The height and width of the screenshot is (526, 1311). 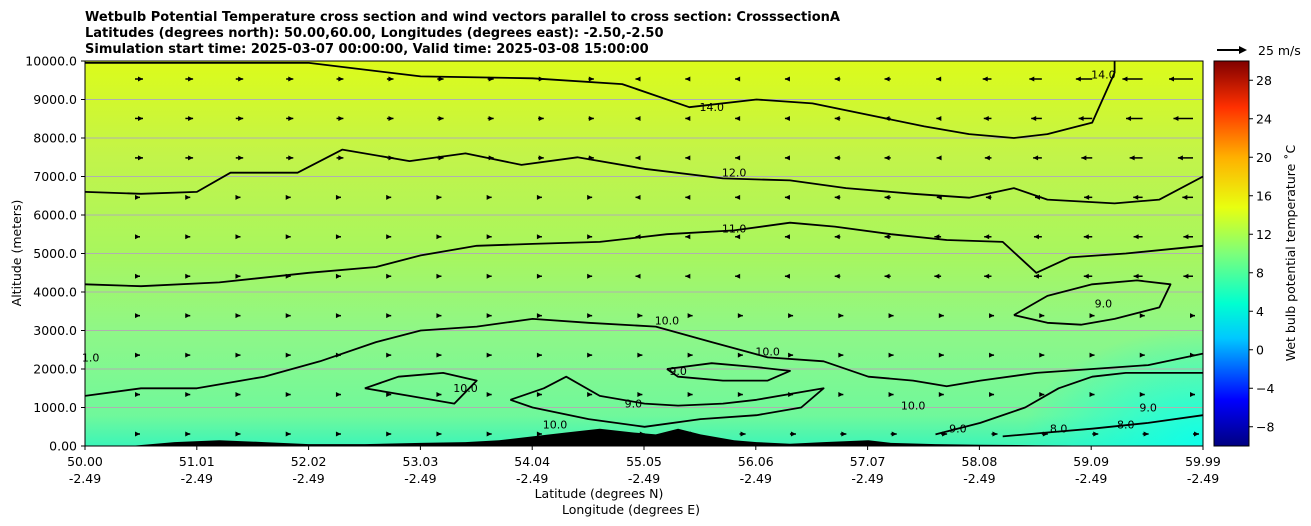 I want to click on contour-label: 12.0, so click(x=734, y=173).